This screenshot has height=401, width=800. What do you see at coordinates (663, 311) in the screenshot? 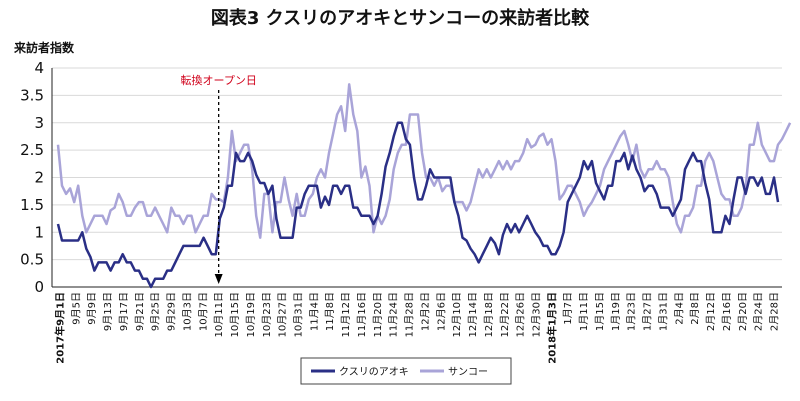
I see `x-tick-label: 1月31日` at bounding box center [663, 311].